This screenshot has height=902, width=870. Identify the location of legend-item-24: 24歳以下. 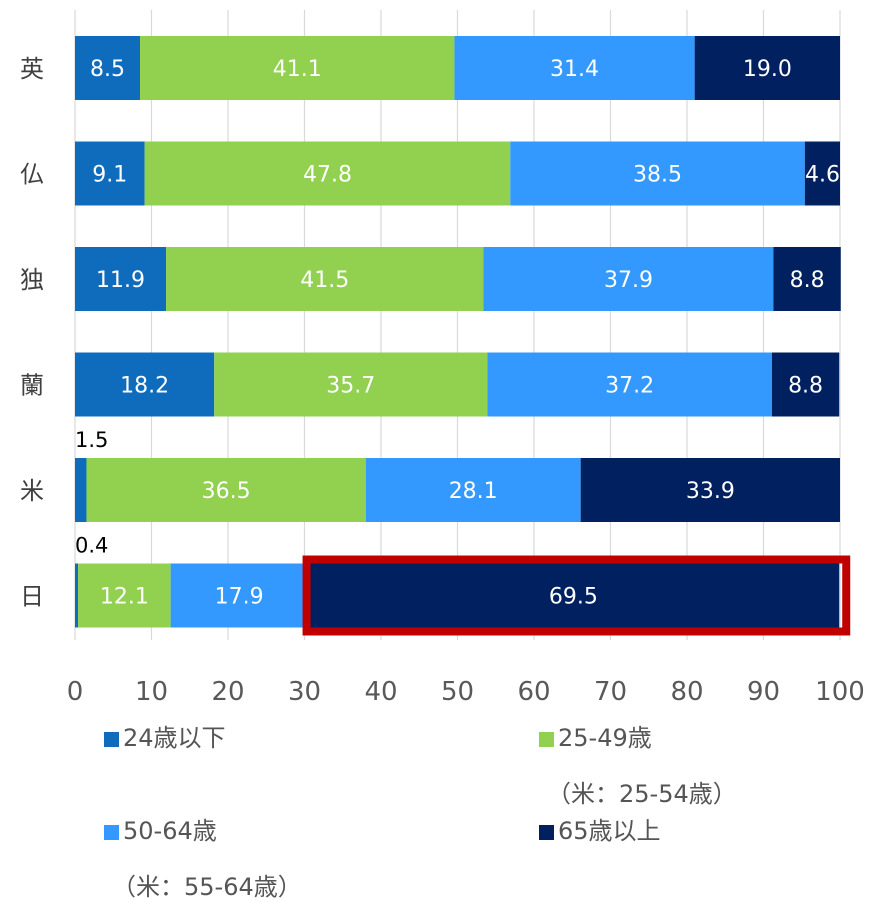
(165, 735).